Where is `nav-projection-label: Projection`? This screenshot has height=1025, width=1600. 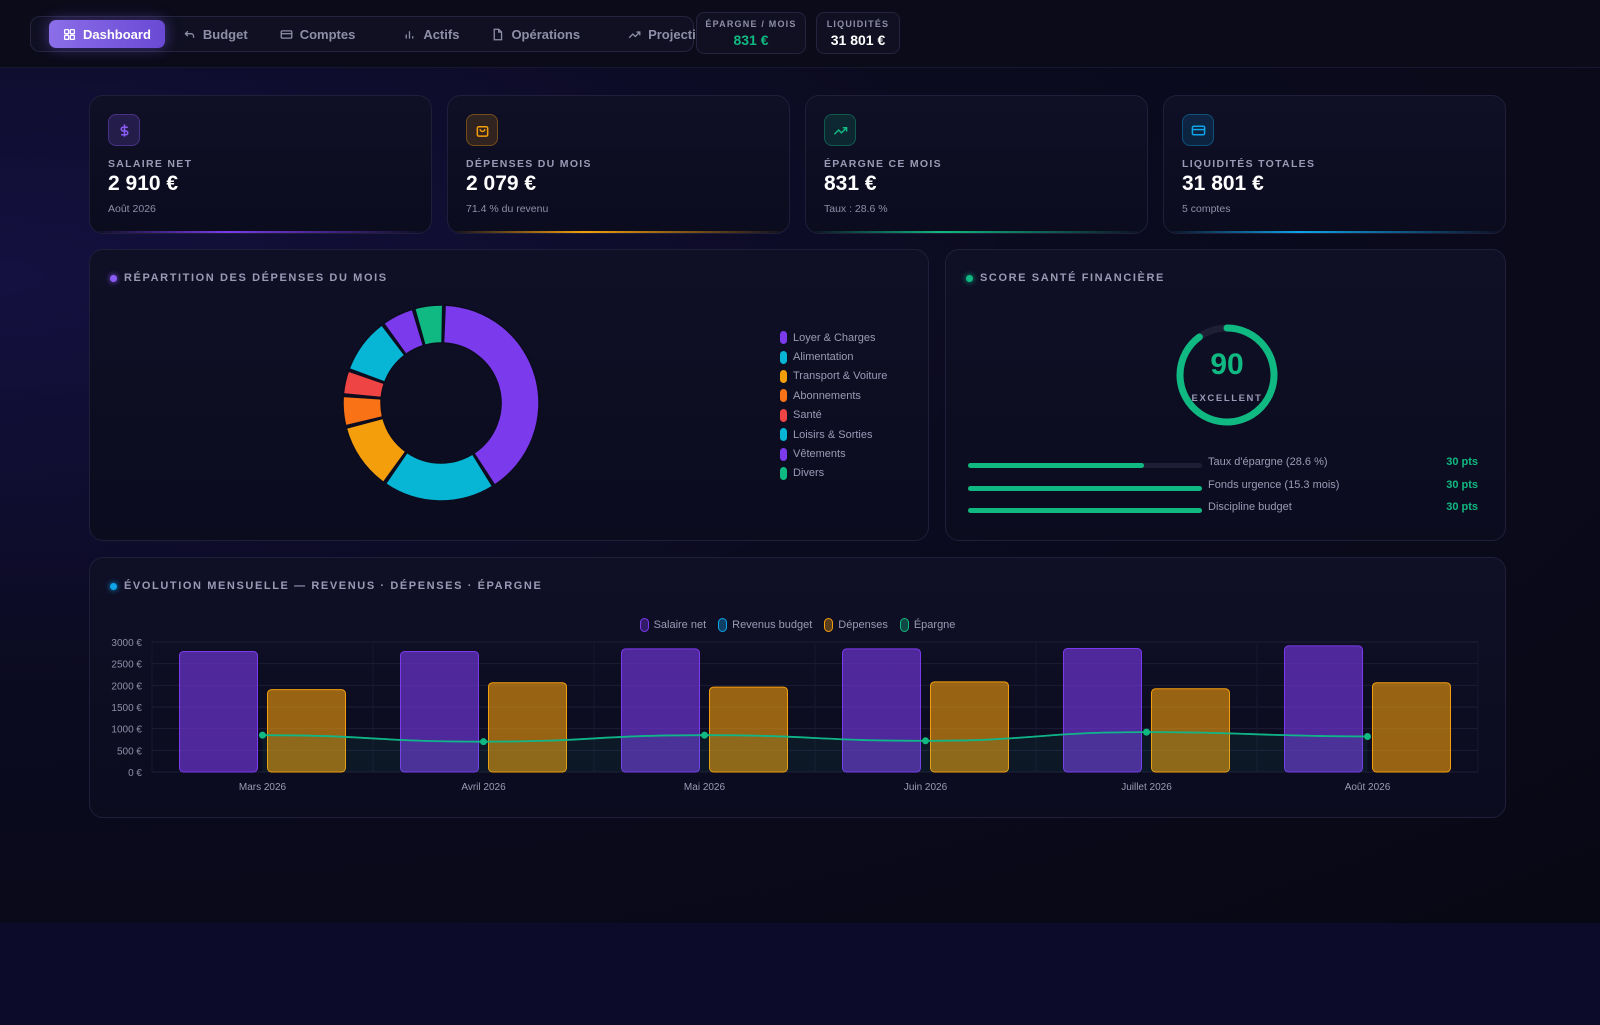
nav-projection-label: Projection is located at coordinates (680, 34).